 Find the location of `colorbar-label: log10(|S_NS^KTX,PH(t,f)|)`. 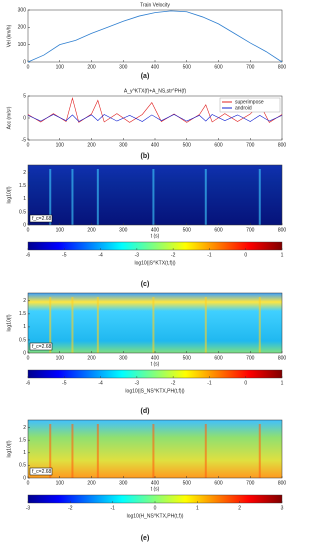

colorbar-label: log10(|S_NS^KTX,PH(t,f)|) is located at coordinates (154, 391).